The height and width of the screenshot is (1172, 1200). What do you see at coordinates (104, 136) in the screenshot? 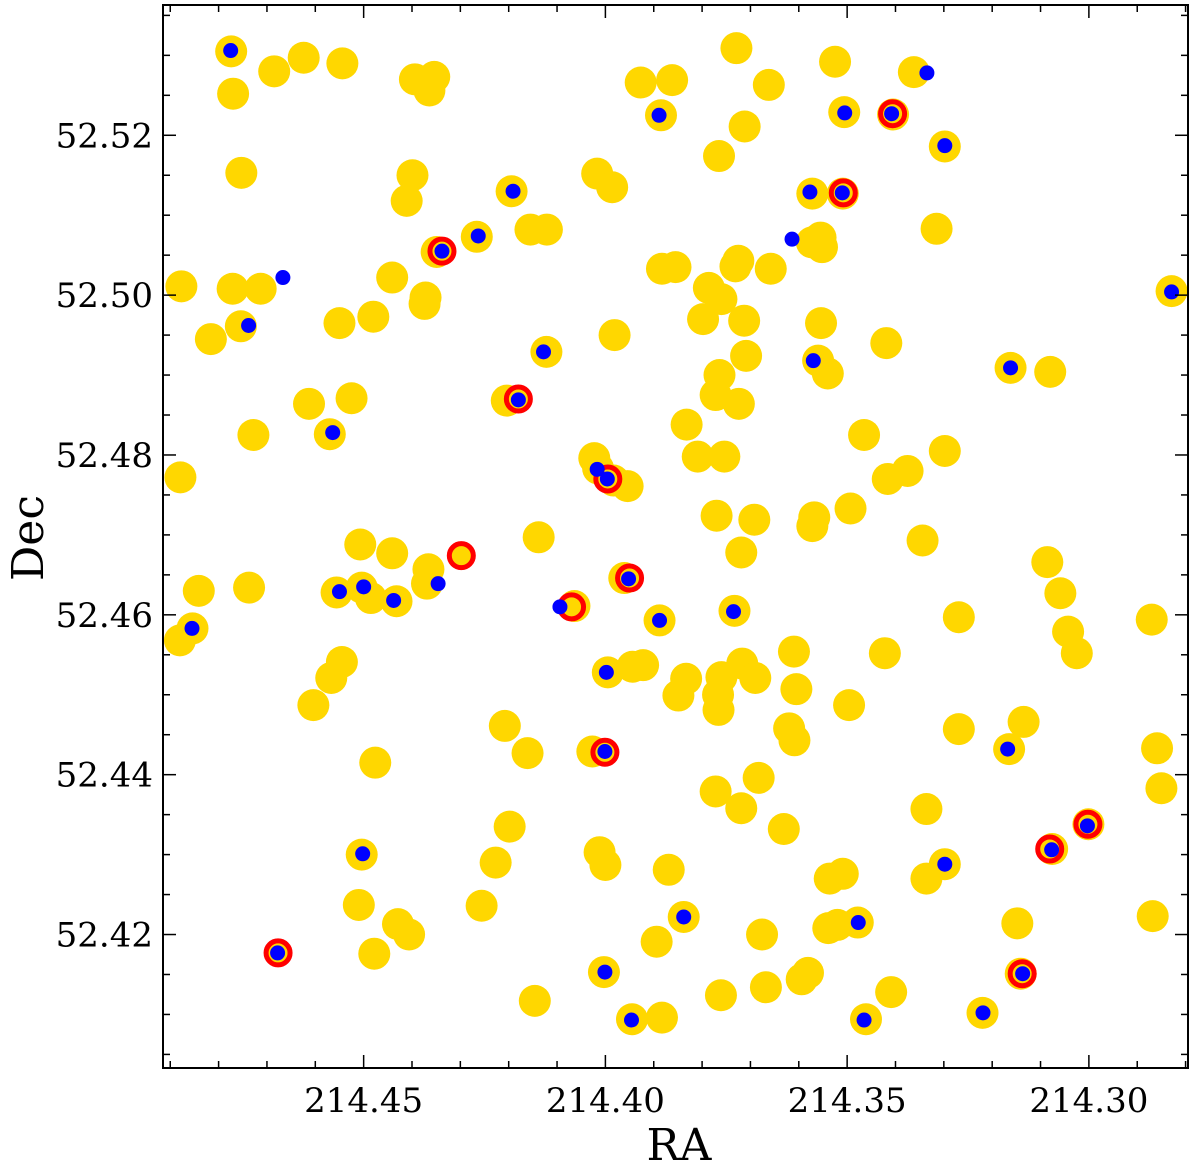
I see `y-tick-label: 52.52` at bounding box center [104, 136].